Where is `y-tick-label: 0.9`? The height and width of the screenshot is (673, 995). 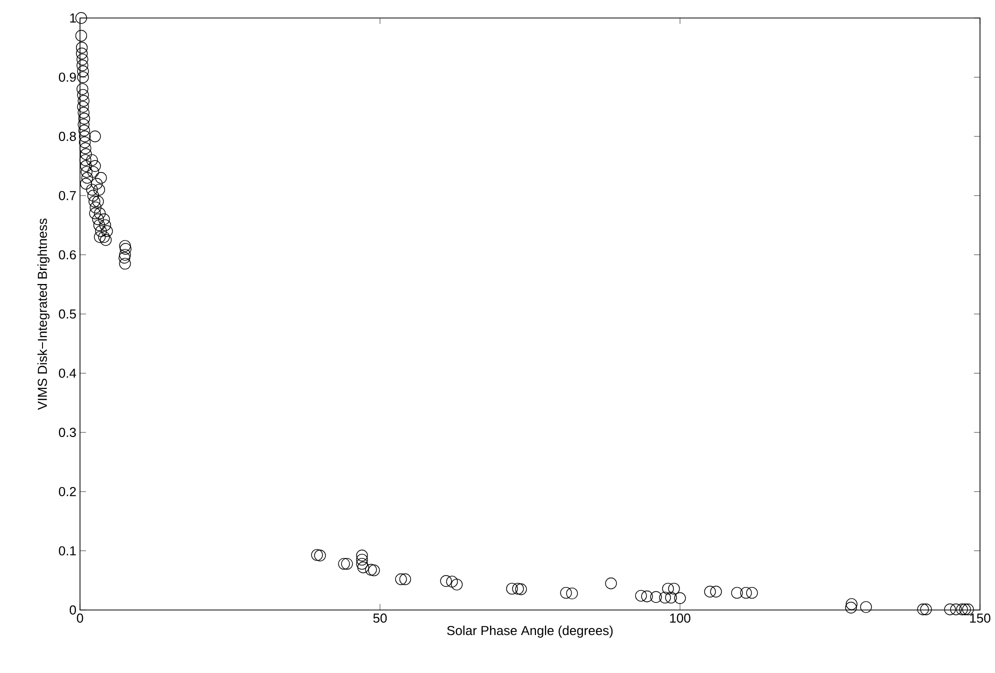 y-tick-label: 0.9 is located at coordinates (67, 77).